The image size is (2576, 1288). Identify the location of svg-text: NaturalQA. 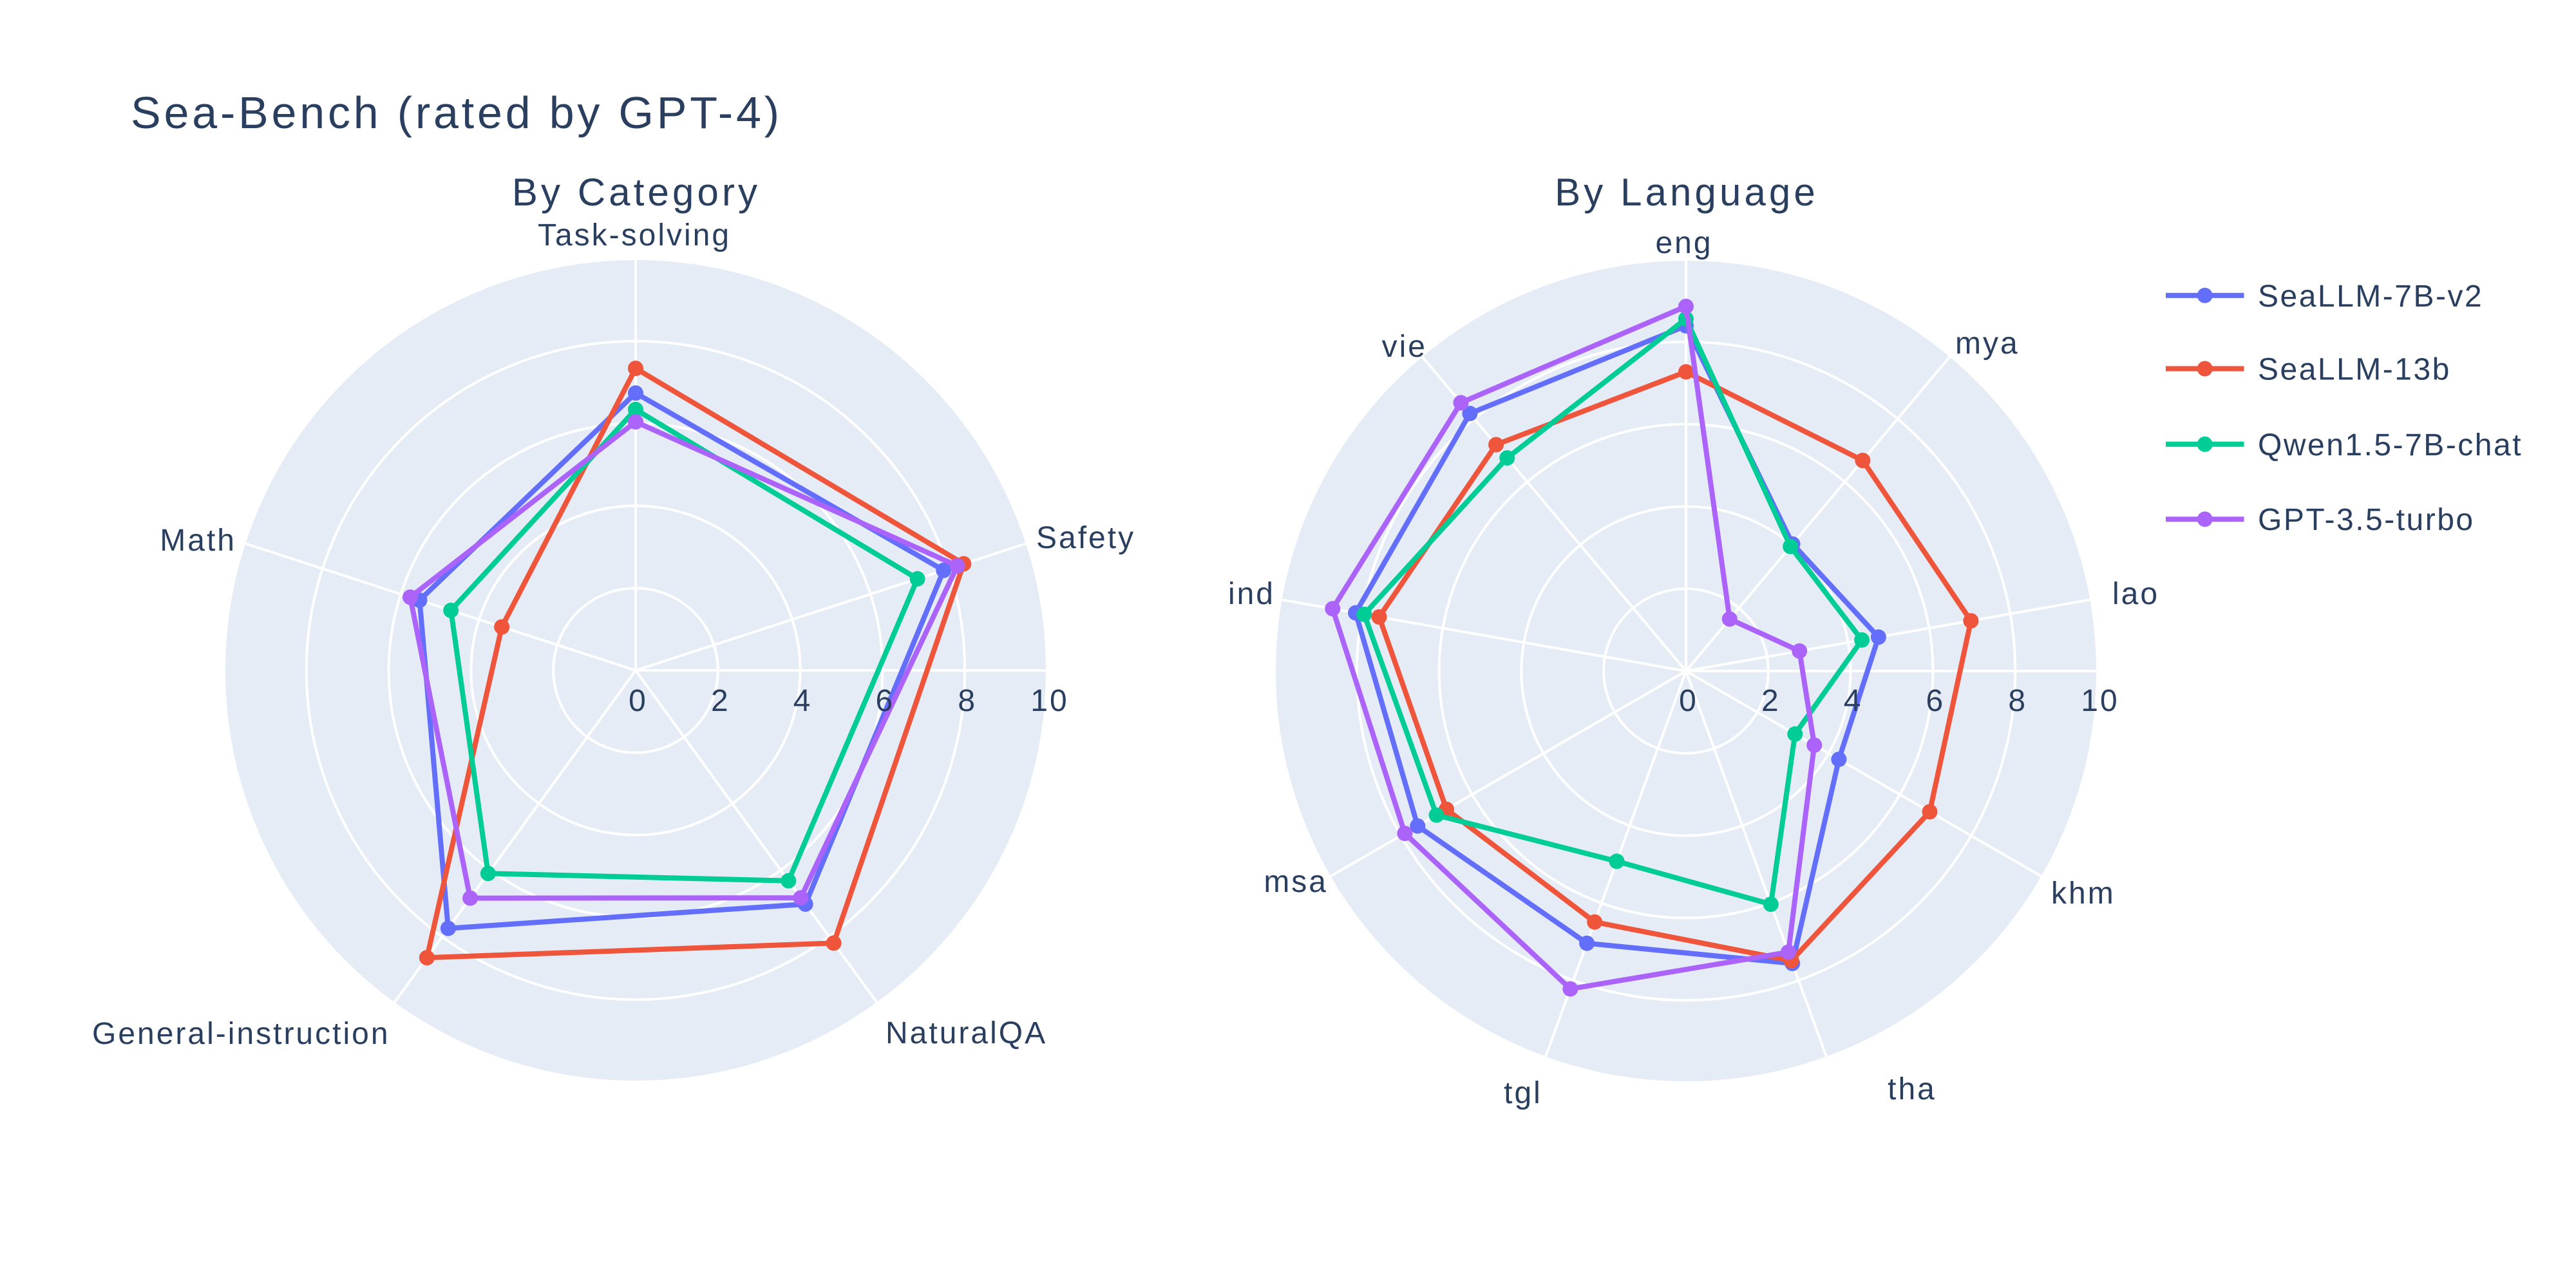
(967, 1033).